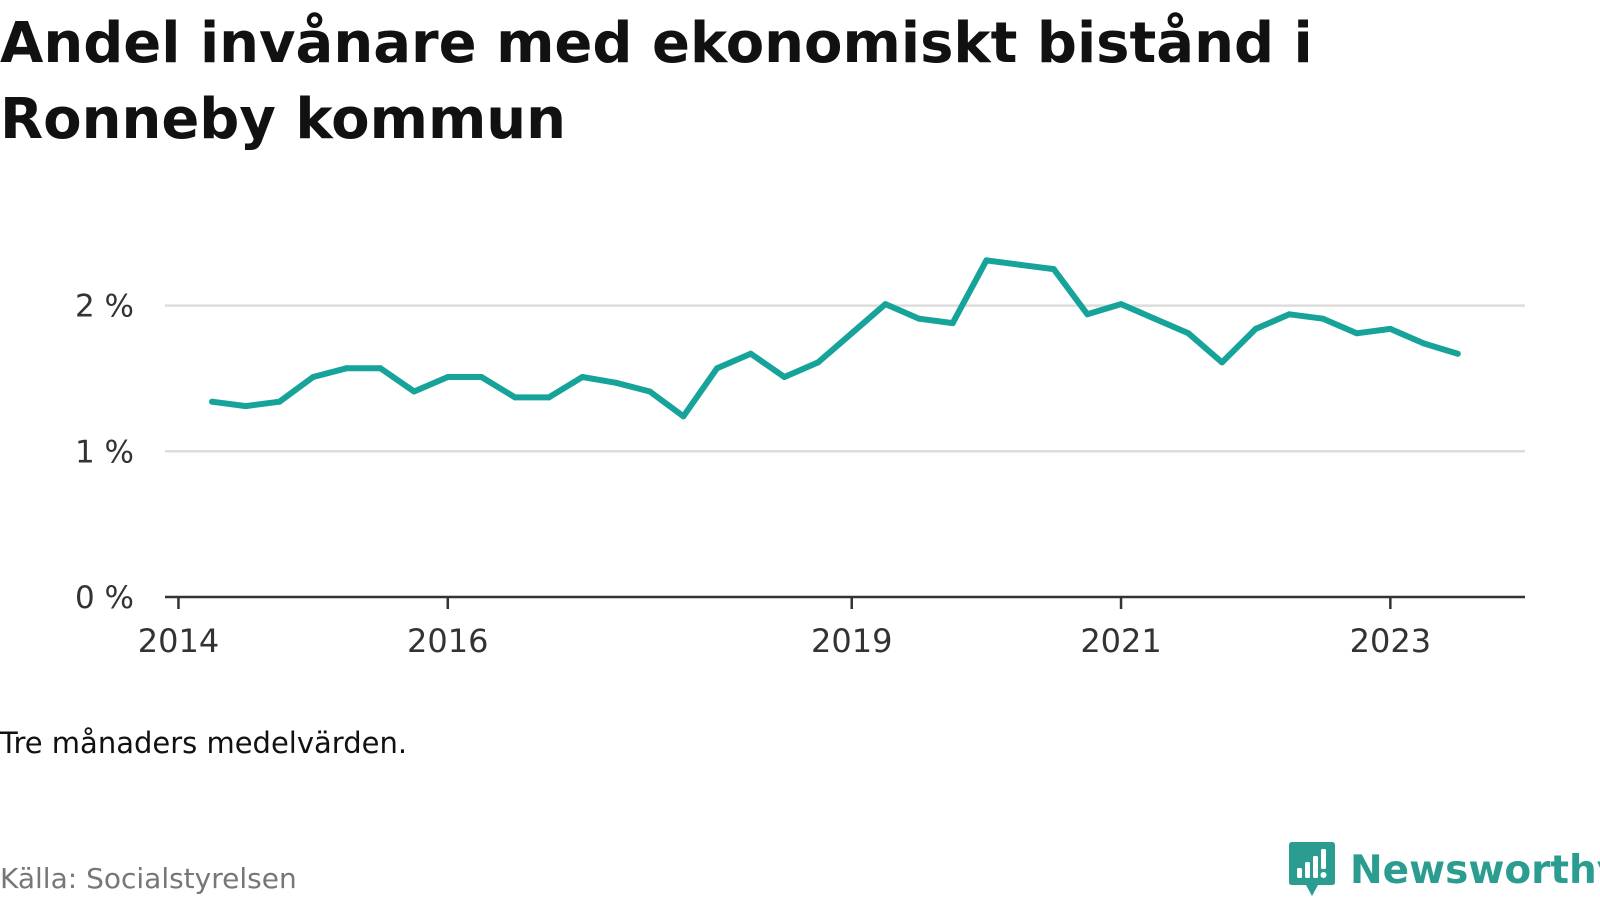 Image resolution: width=1600 pixels, height=902 pixels. Describe the element at coordinates (1475, 870) in the screenshot. I see `brand-name: Newsworthy` at that location.